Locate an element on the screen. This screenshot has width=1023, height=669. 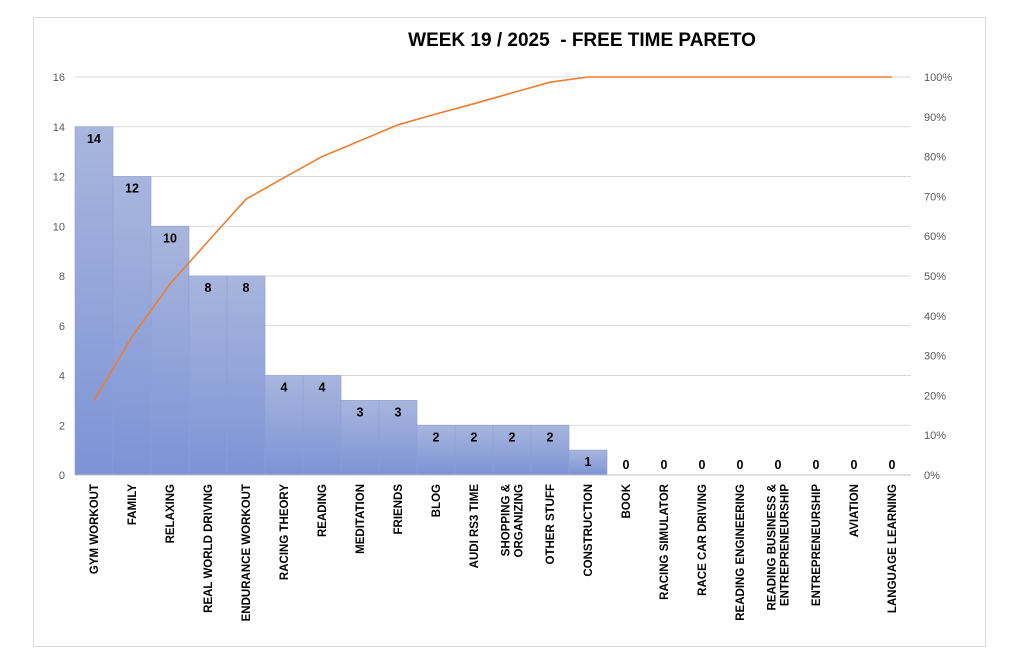
y-right-tick-label: 70% is located at coordinates (935, 197).